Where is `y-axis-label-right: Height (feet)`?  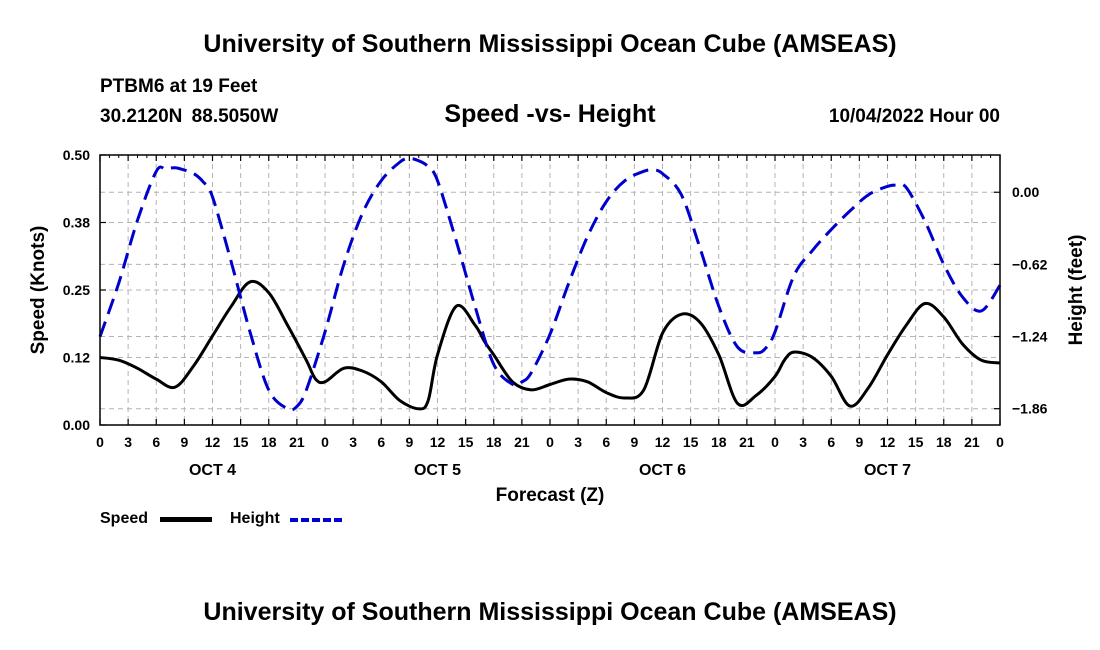 y-axis-label-right: Height (feet) is located at coordinates (1076, 290).